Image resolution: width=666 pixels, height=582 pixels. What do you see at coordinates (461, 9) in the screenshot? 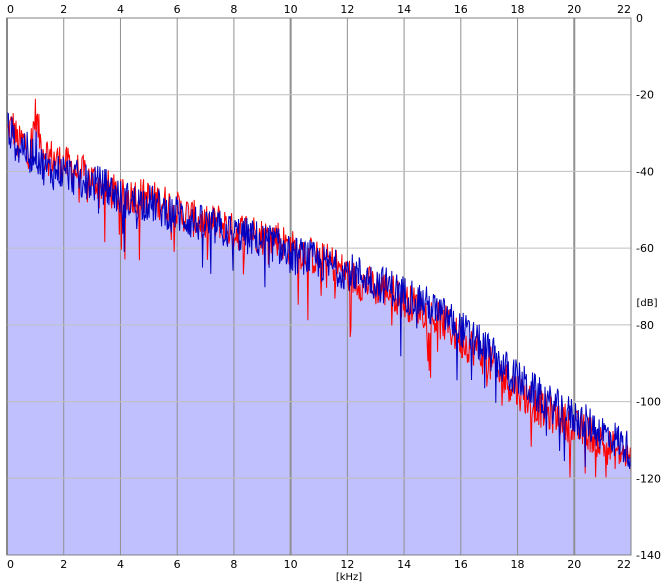
I see `x-tick-label-top: 16` at bounding box center [461, 9].